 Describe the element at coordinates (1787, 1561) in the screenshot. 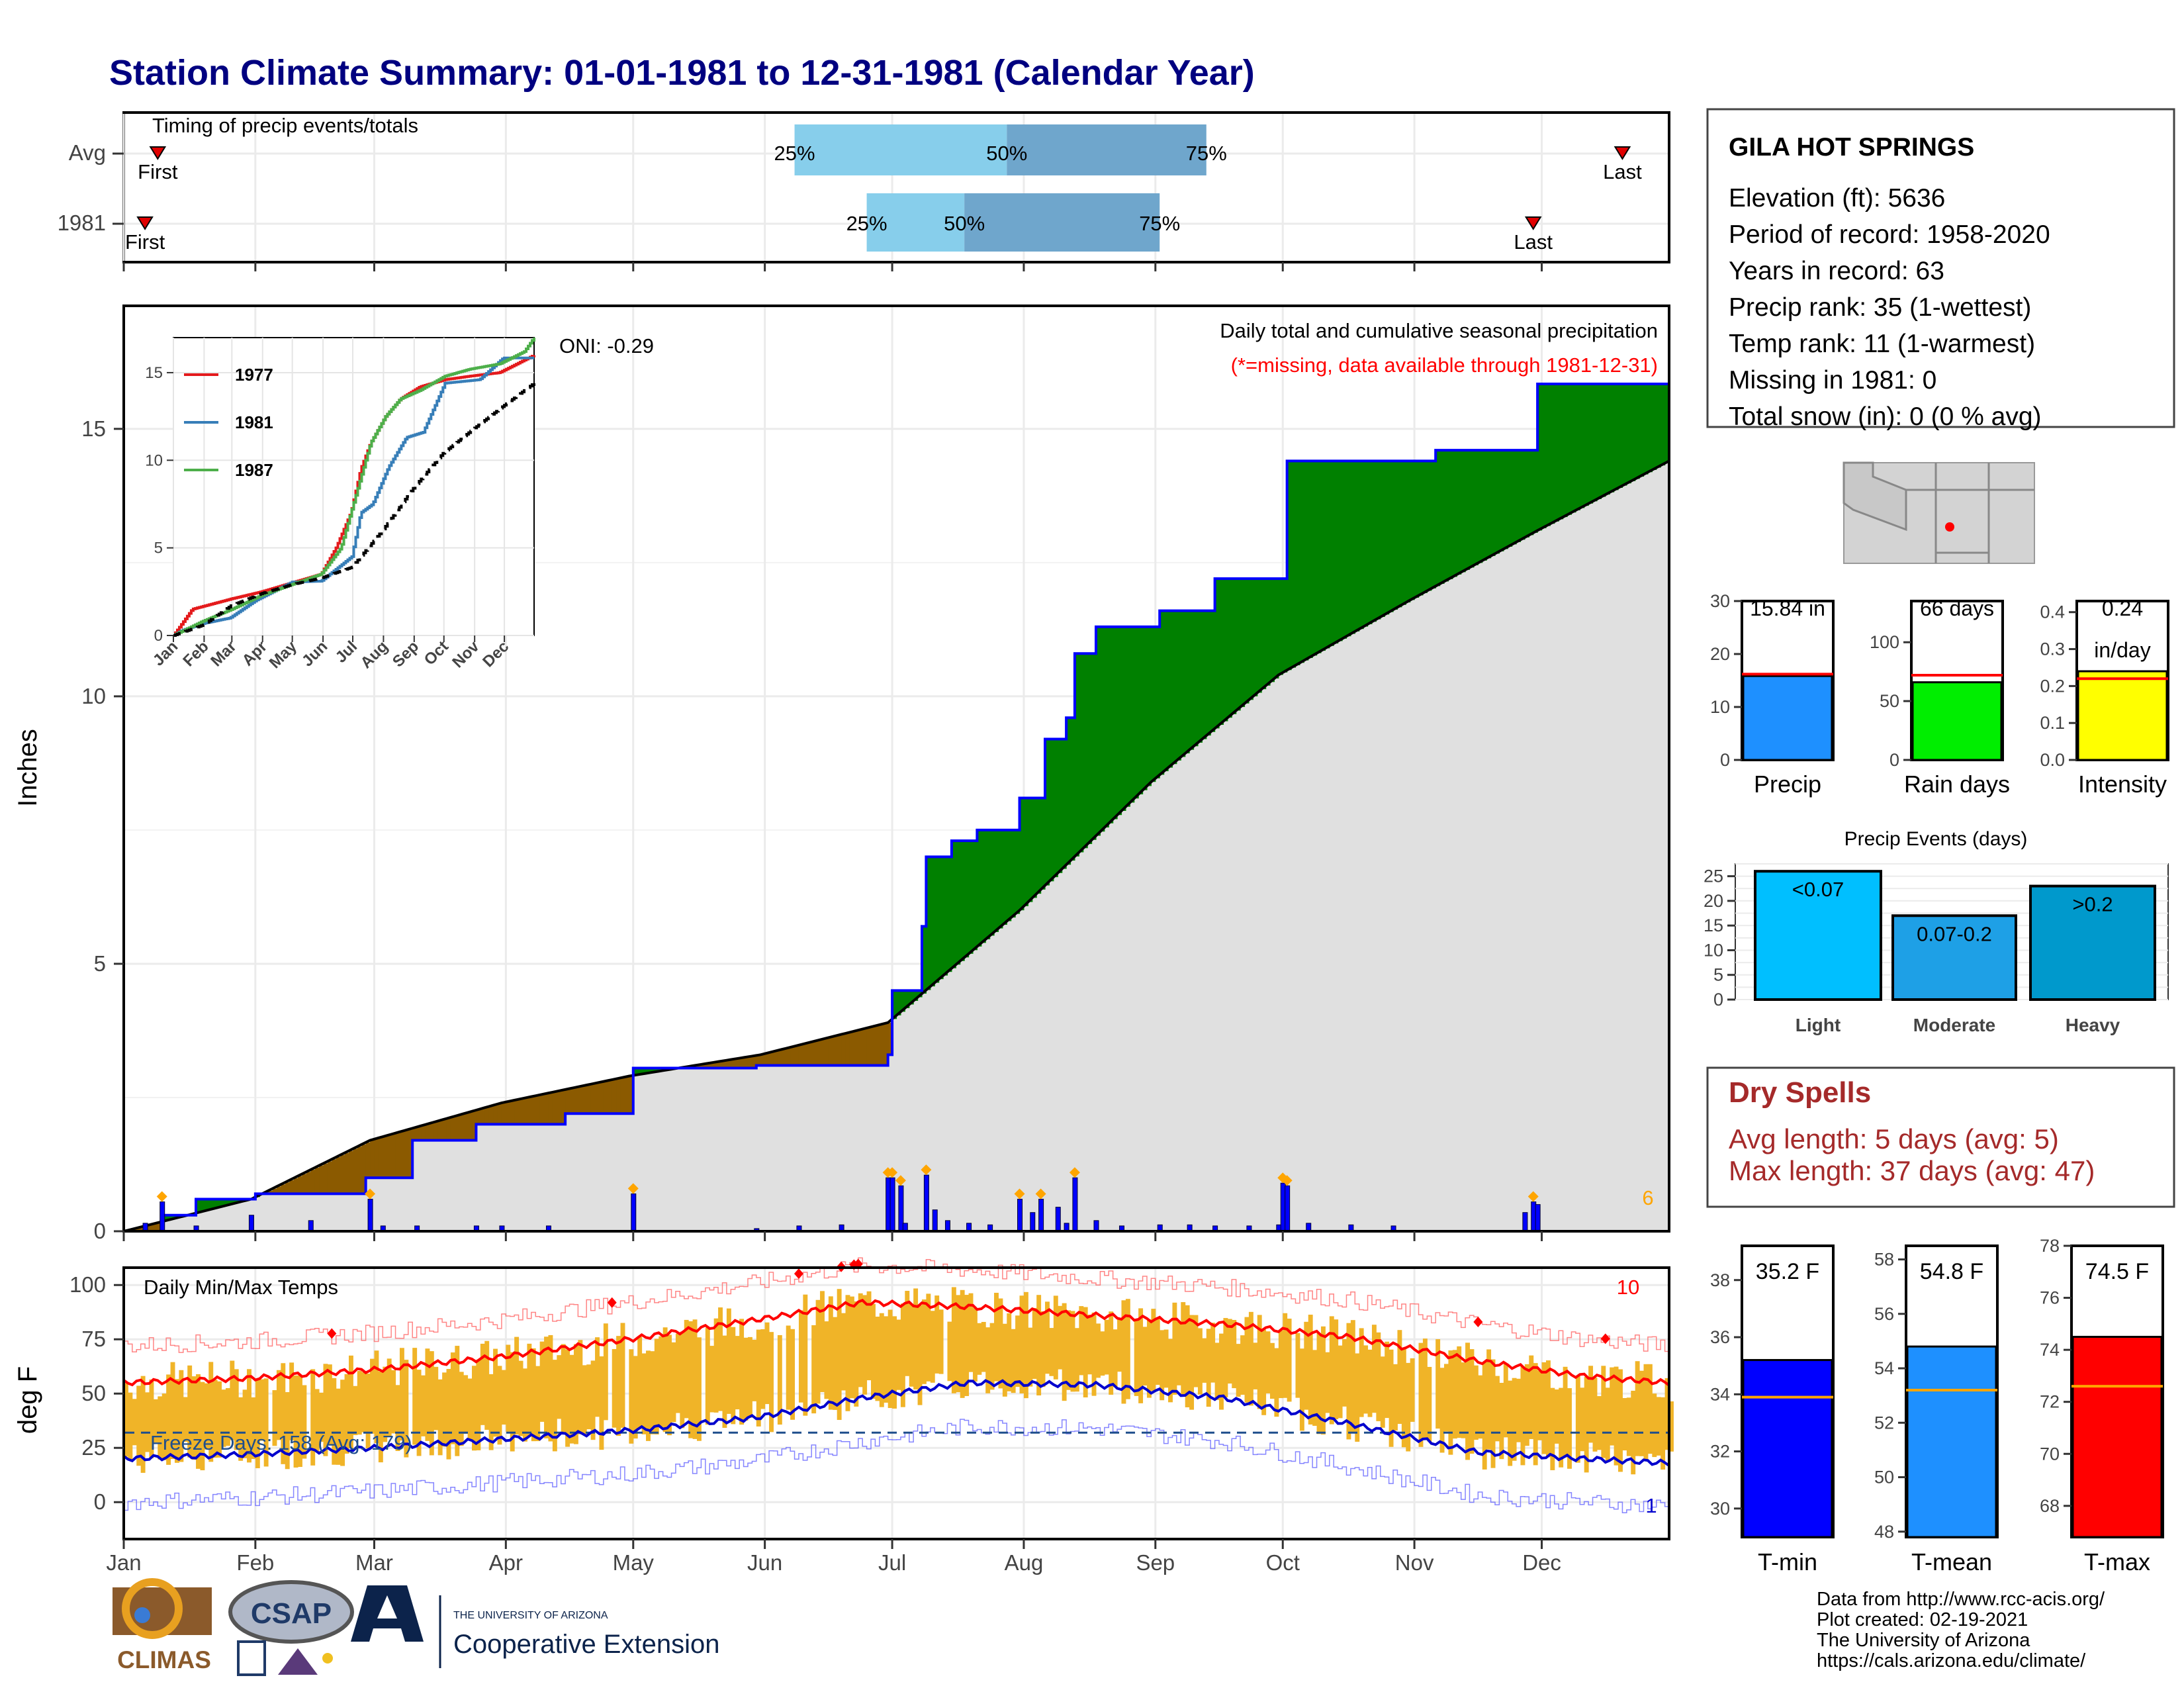

I see `temp-summary-label: T-min` at that location.